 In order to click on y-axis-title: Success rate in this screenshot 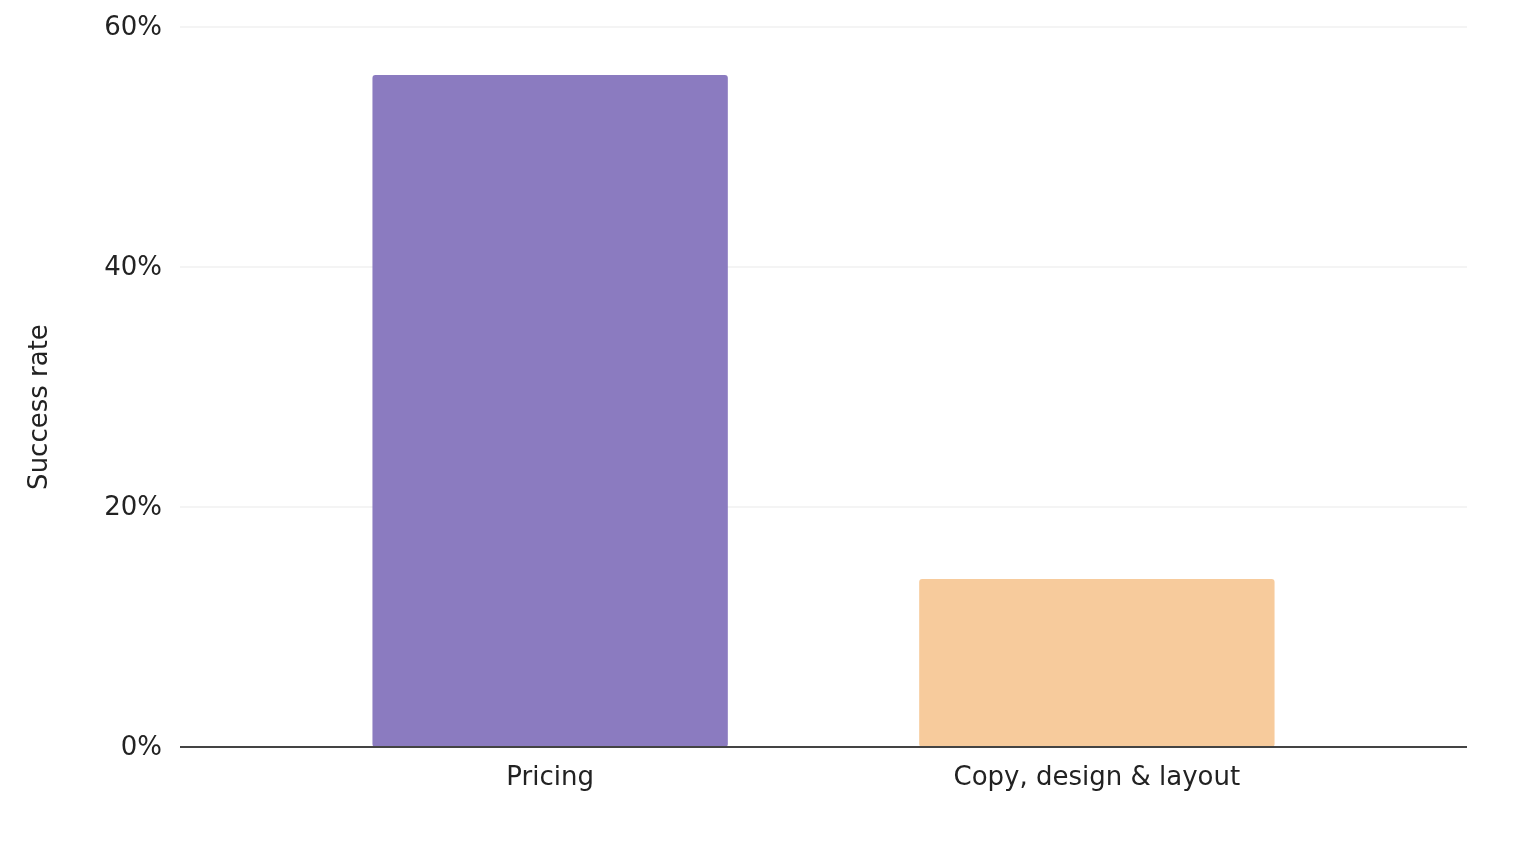, I will do `click(37, 407)`.